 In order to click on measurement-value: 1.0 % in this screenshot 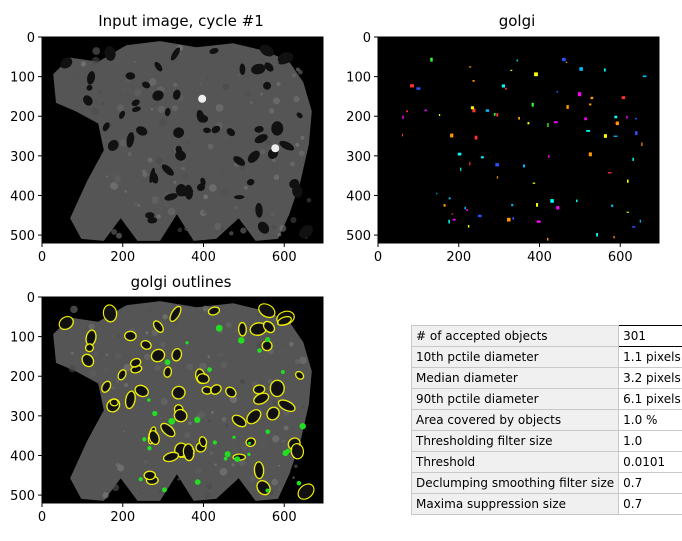, I will do `click(650, 420)`.